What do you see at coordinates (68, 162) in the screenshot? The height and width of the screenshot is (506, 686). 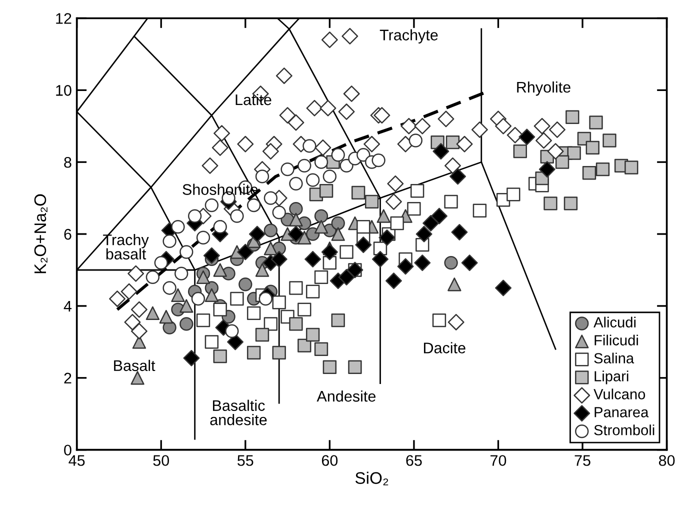 I see `y-tick-label: 8` at bounding box center [68, 162].